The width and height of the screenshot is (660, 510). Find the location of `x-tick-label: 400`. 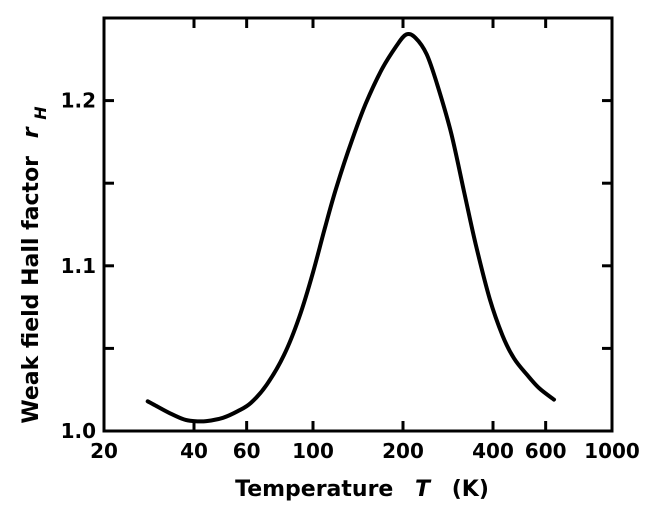

x-tick-label: 400 is located at coordinates (493, 451).